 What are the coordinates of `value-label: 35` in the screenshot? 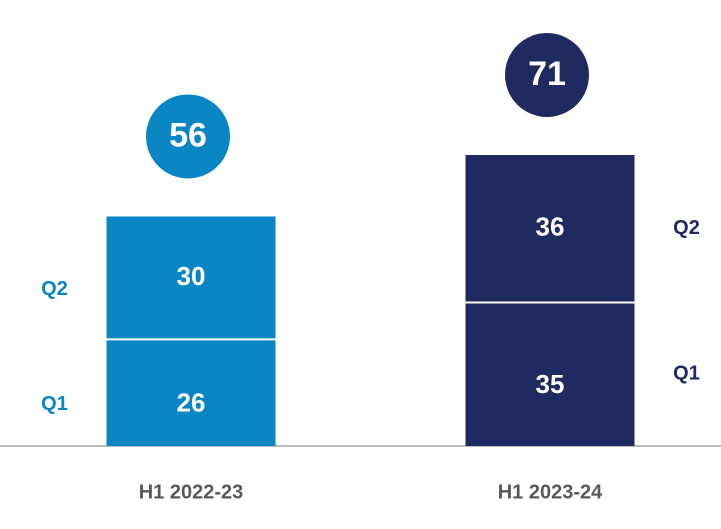 It's located at (550, 384).